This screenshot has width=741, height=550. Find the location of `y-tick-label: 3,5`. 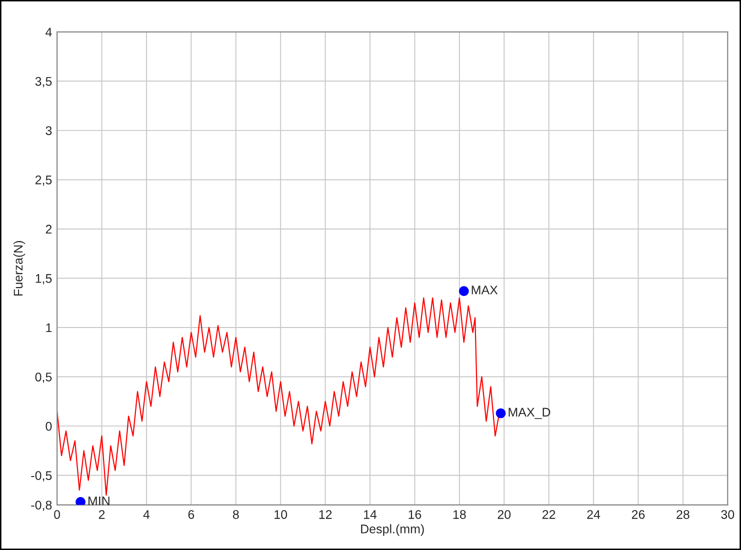

y-tick-label: 3,5 is located at coordinates (43, 82).